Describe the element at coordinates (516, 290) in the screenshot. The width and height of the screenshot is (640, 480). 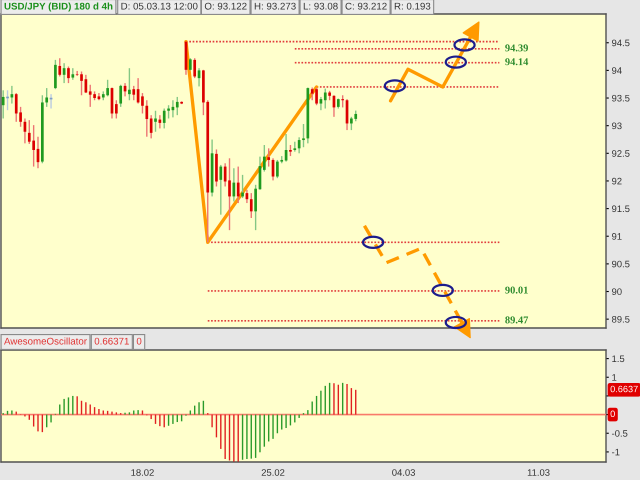
I see `data-label: 90.01` at that location.